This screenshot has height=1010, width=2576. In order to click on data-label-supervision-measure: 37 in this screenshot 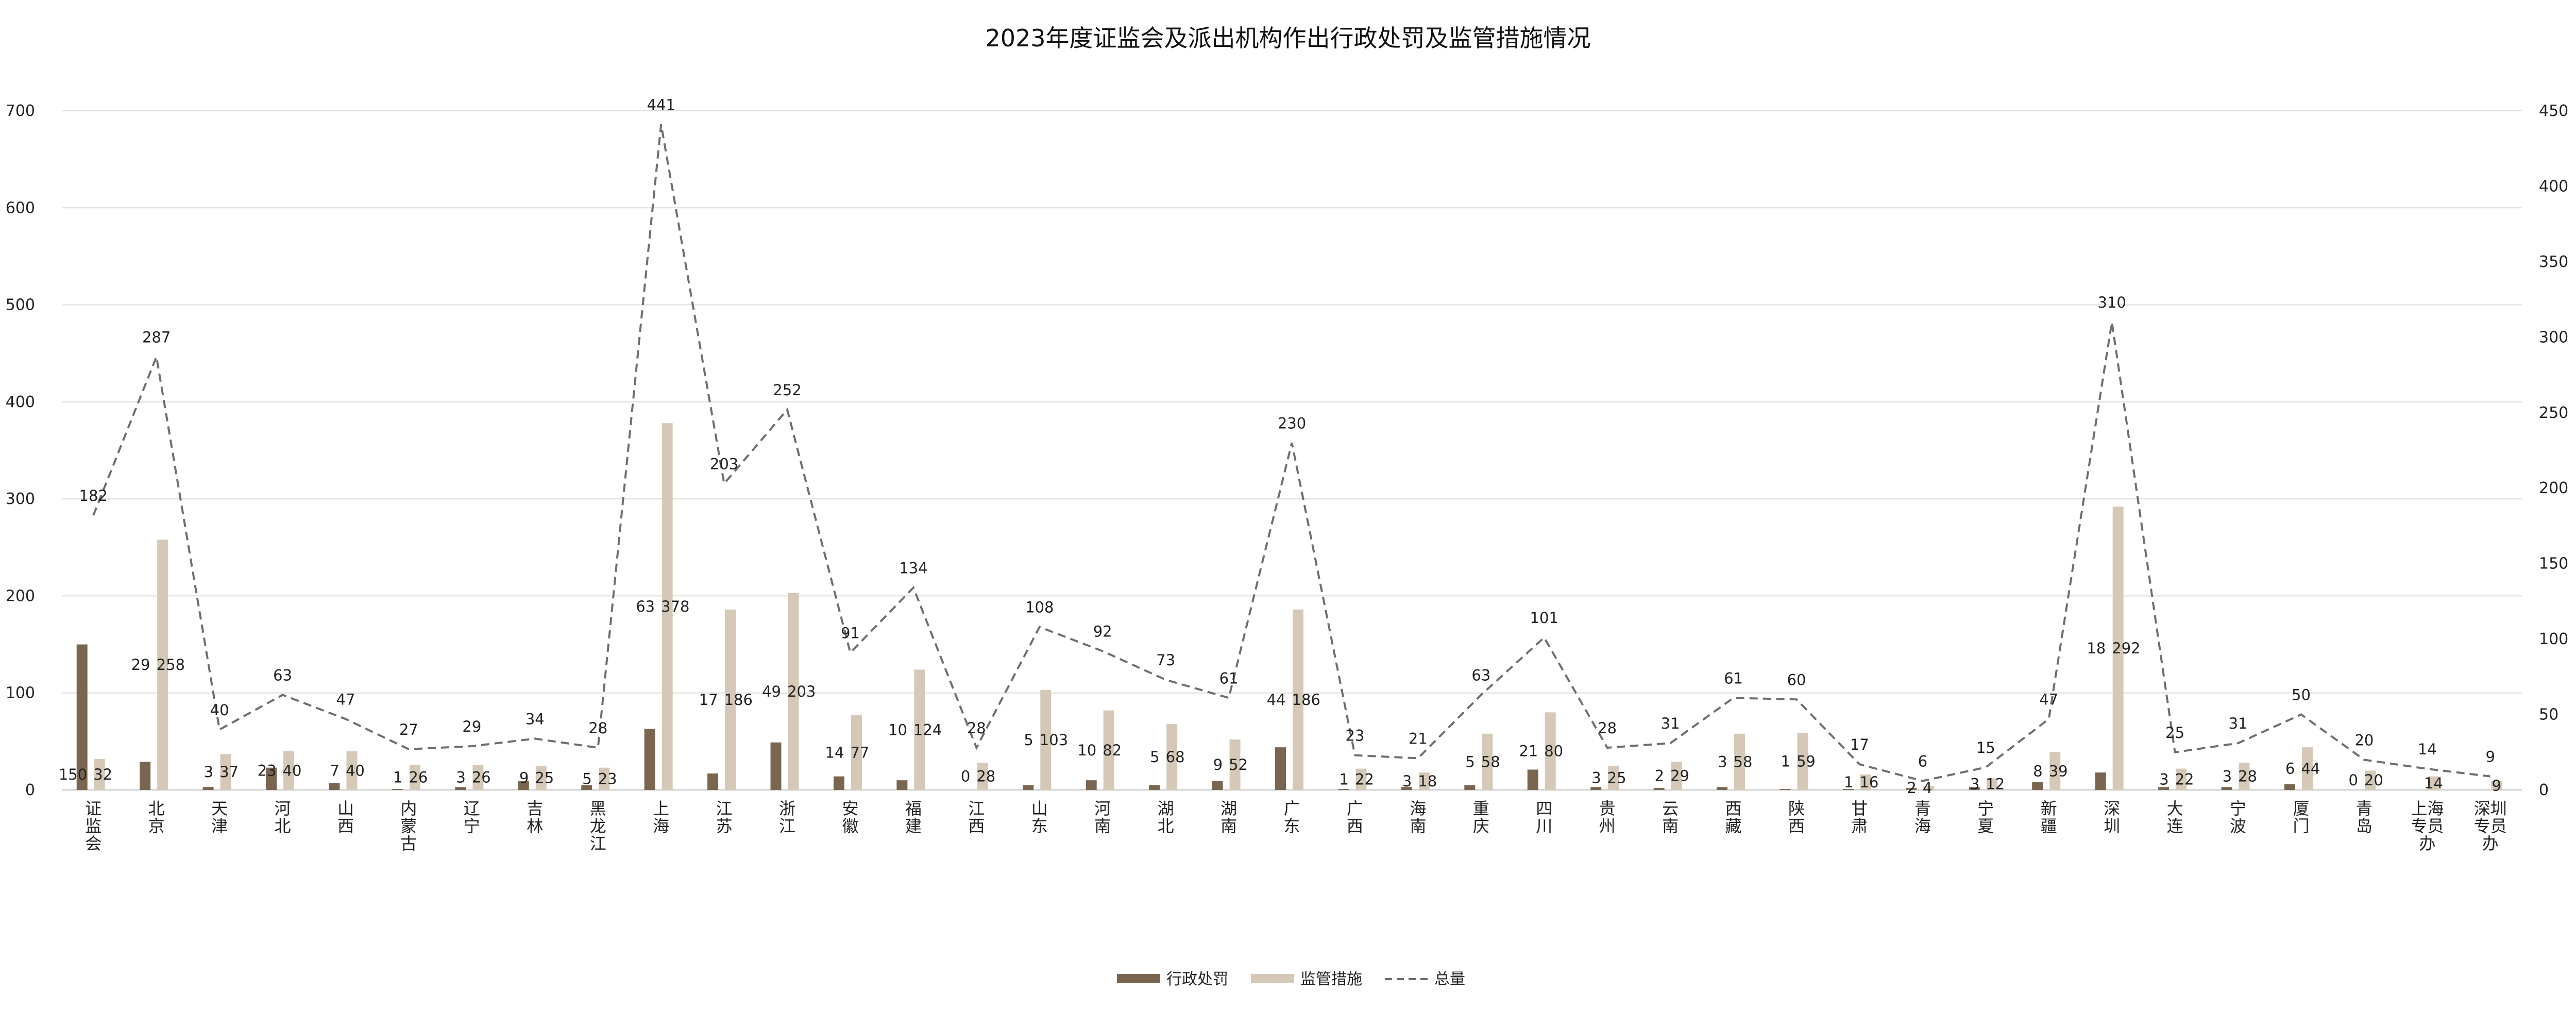, I will do `click(229, 772)`.